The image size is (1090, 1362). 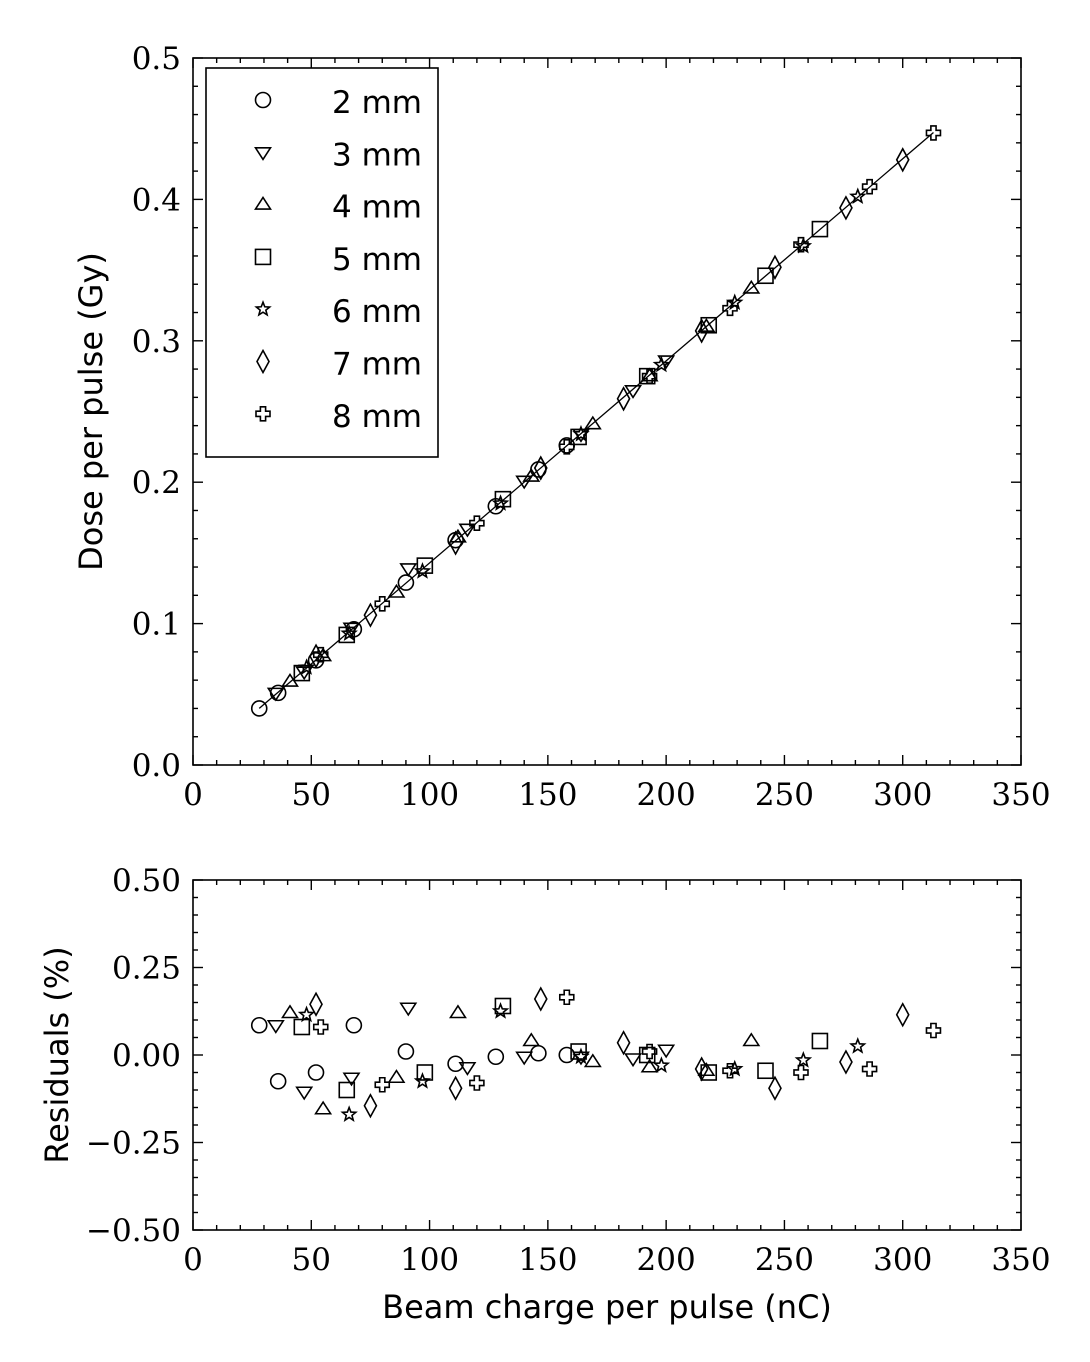 I want to click on legend-box, so click(x=322, y=262).